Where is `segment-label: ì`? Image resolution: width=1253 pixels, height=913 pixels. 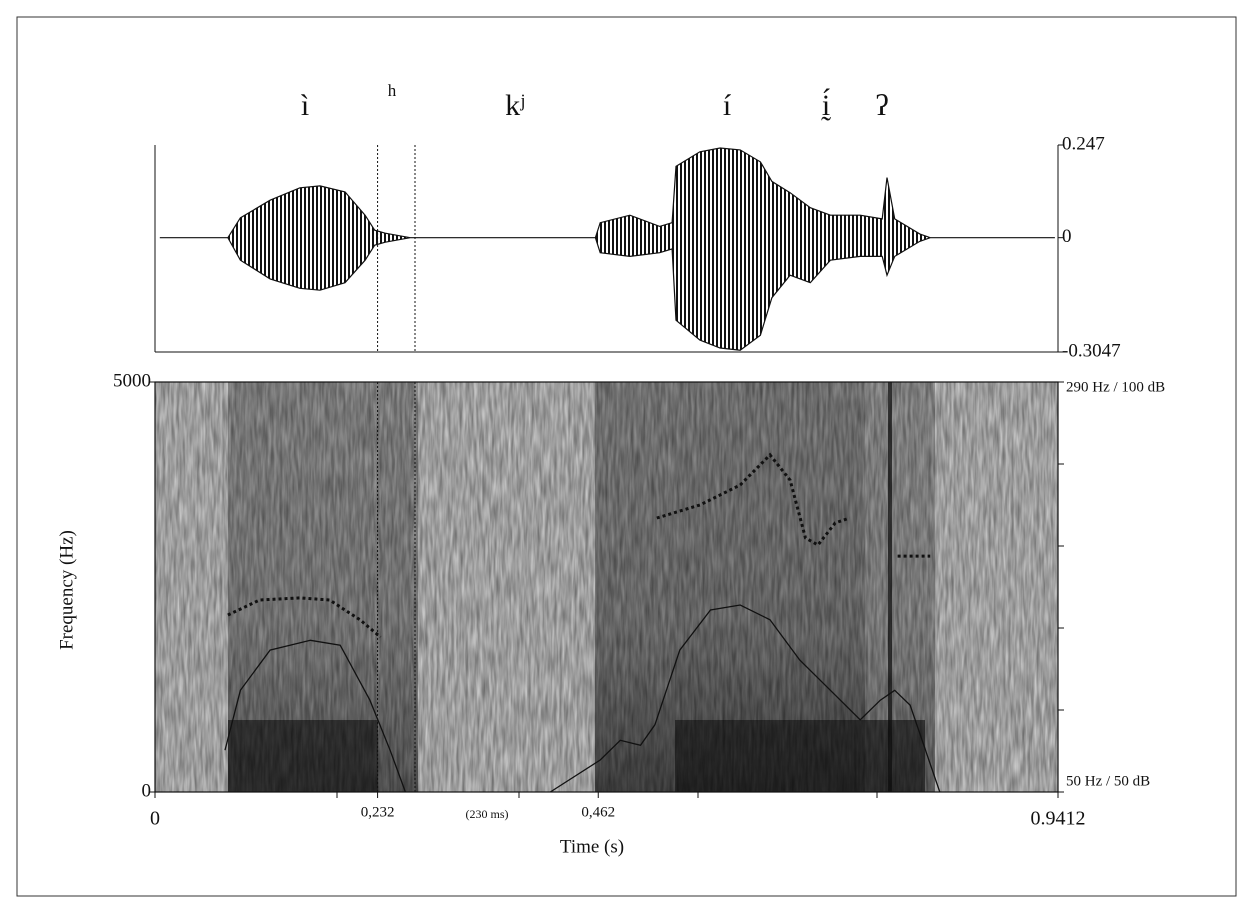
segment-label: ì is located at coordinates (305, 105).